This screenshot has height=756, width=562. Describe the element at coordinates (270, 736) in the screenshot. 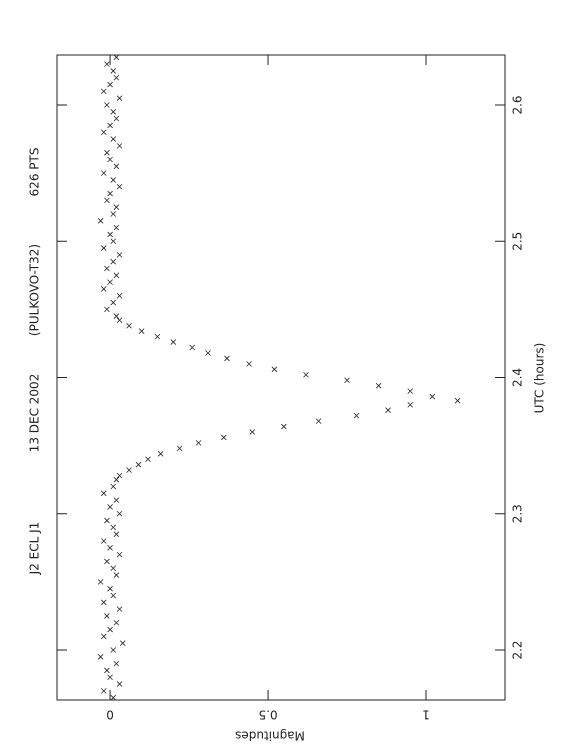

I see `y-axis-title: Magnitudes` at that location.